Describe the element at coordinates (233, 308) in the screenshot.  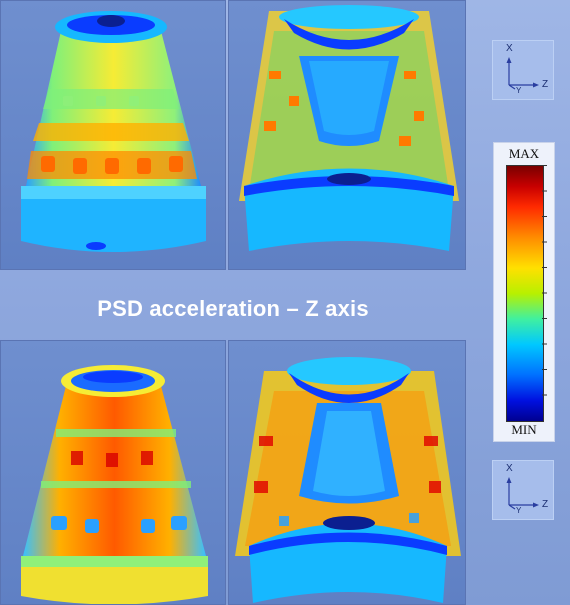
I see `figure-caption: PSD acceleration – Z axis` at that location.